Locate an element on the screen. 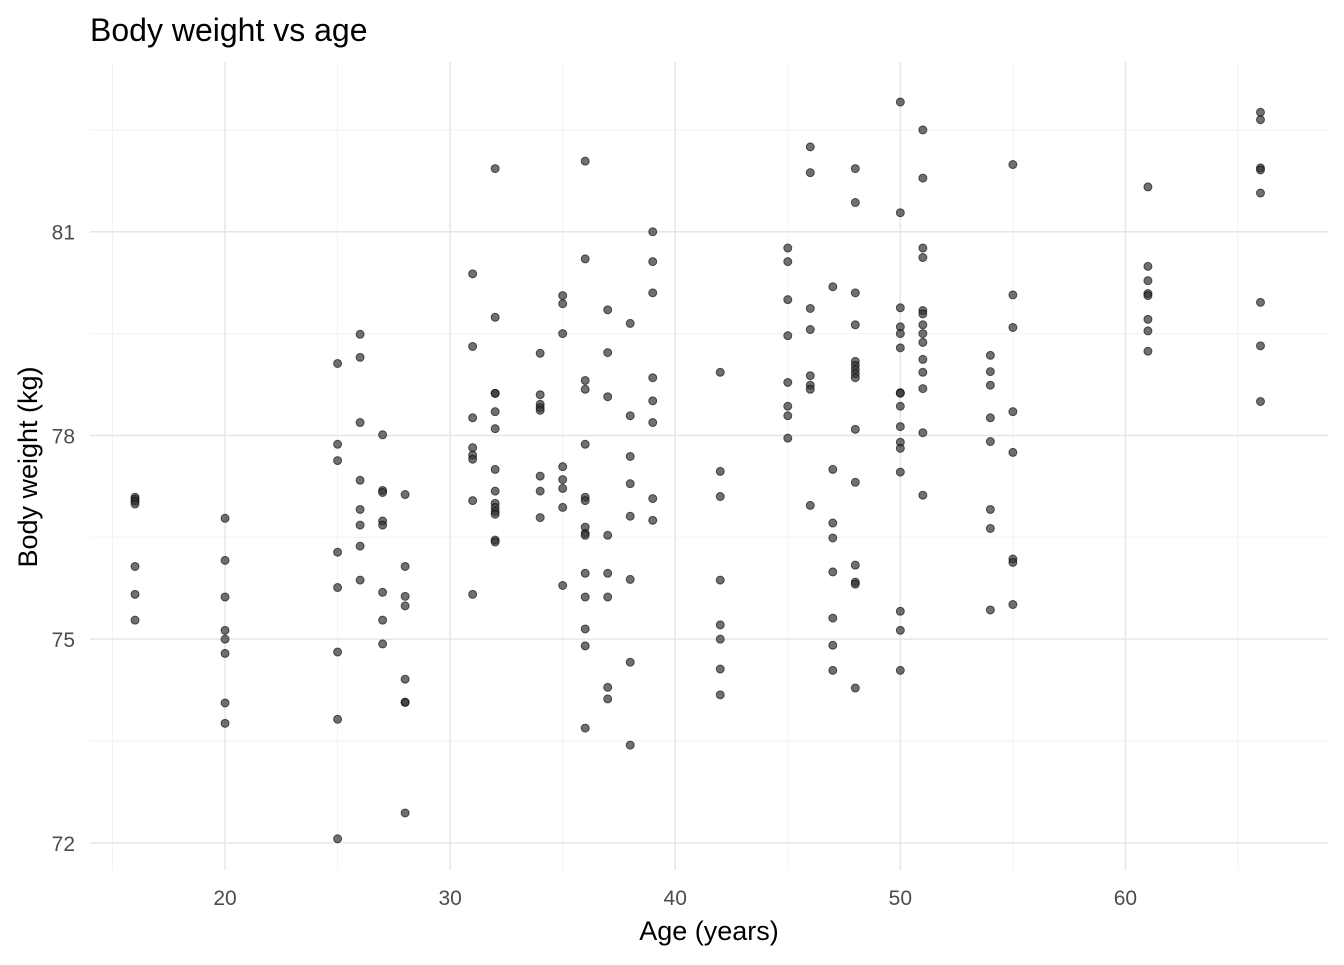 The width and height of the screenshot is (1344, 965). y-axis-label: Body weight (kg) is located at coordinates (28, 466).